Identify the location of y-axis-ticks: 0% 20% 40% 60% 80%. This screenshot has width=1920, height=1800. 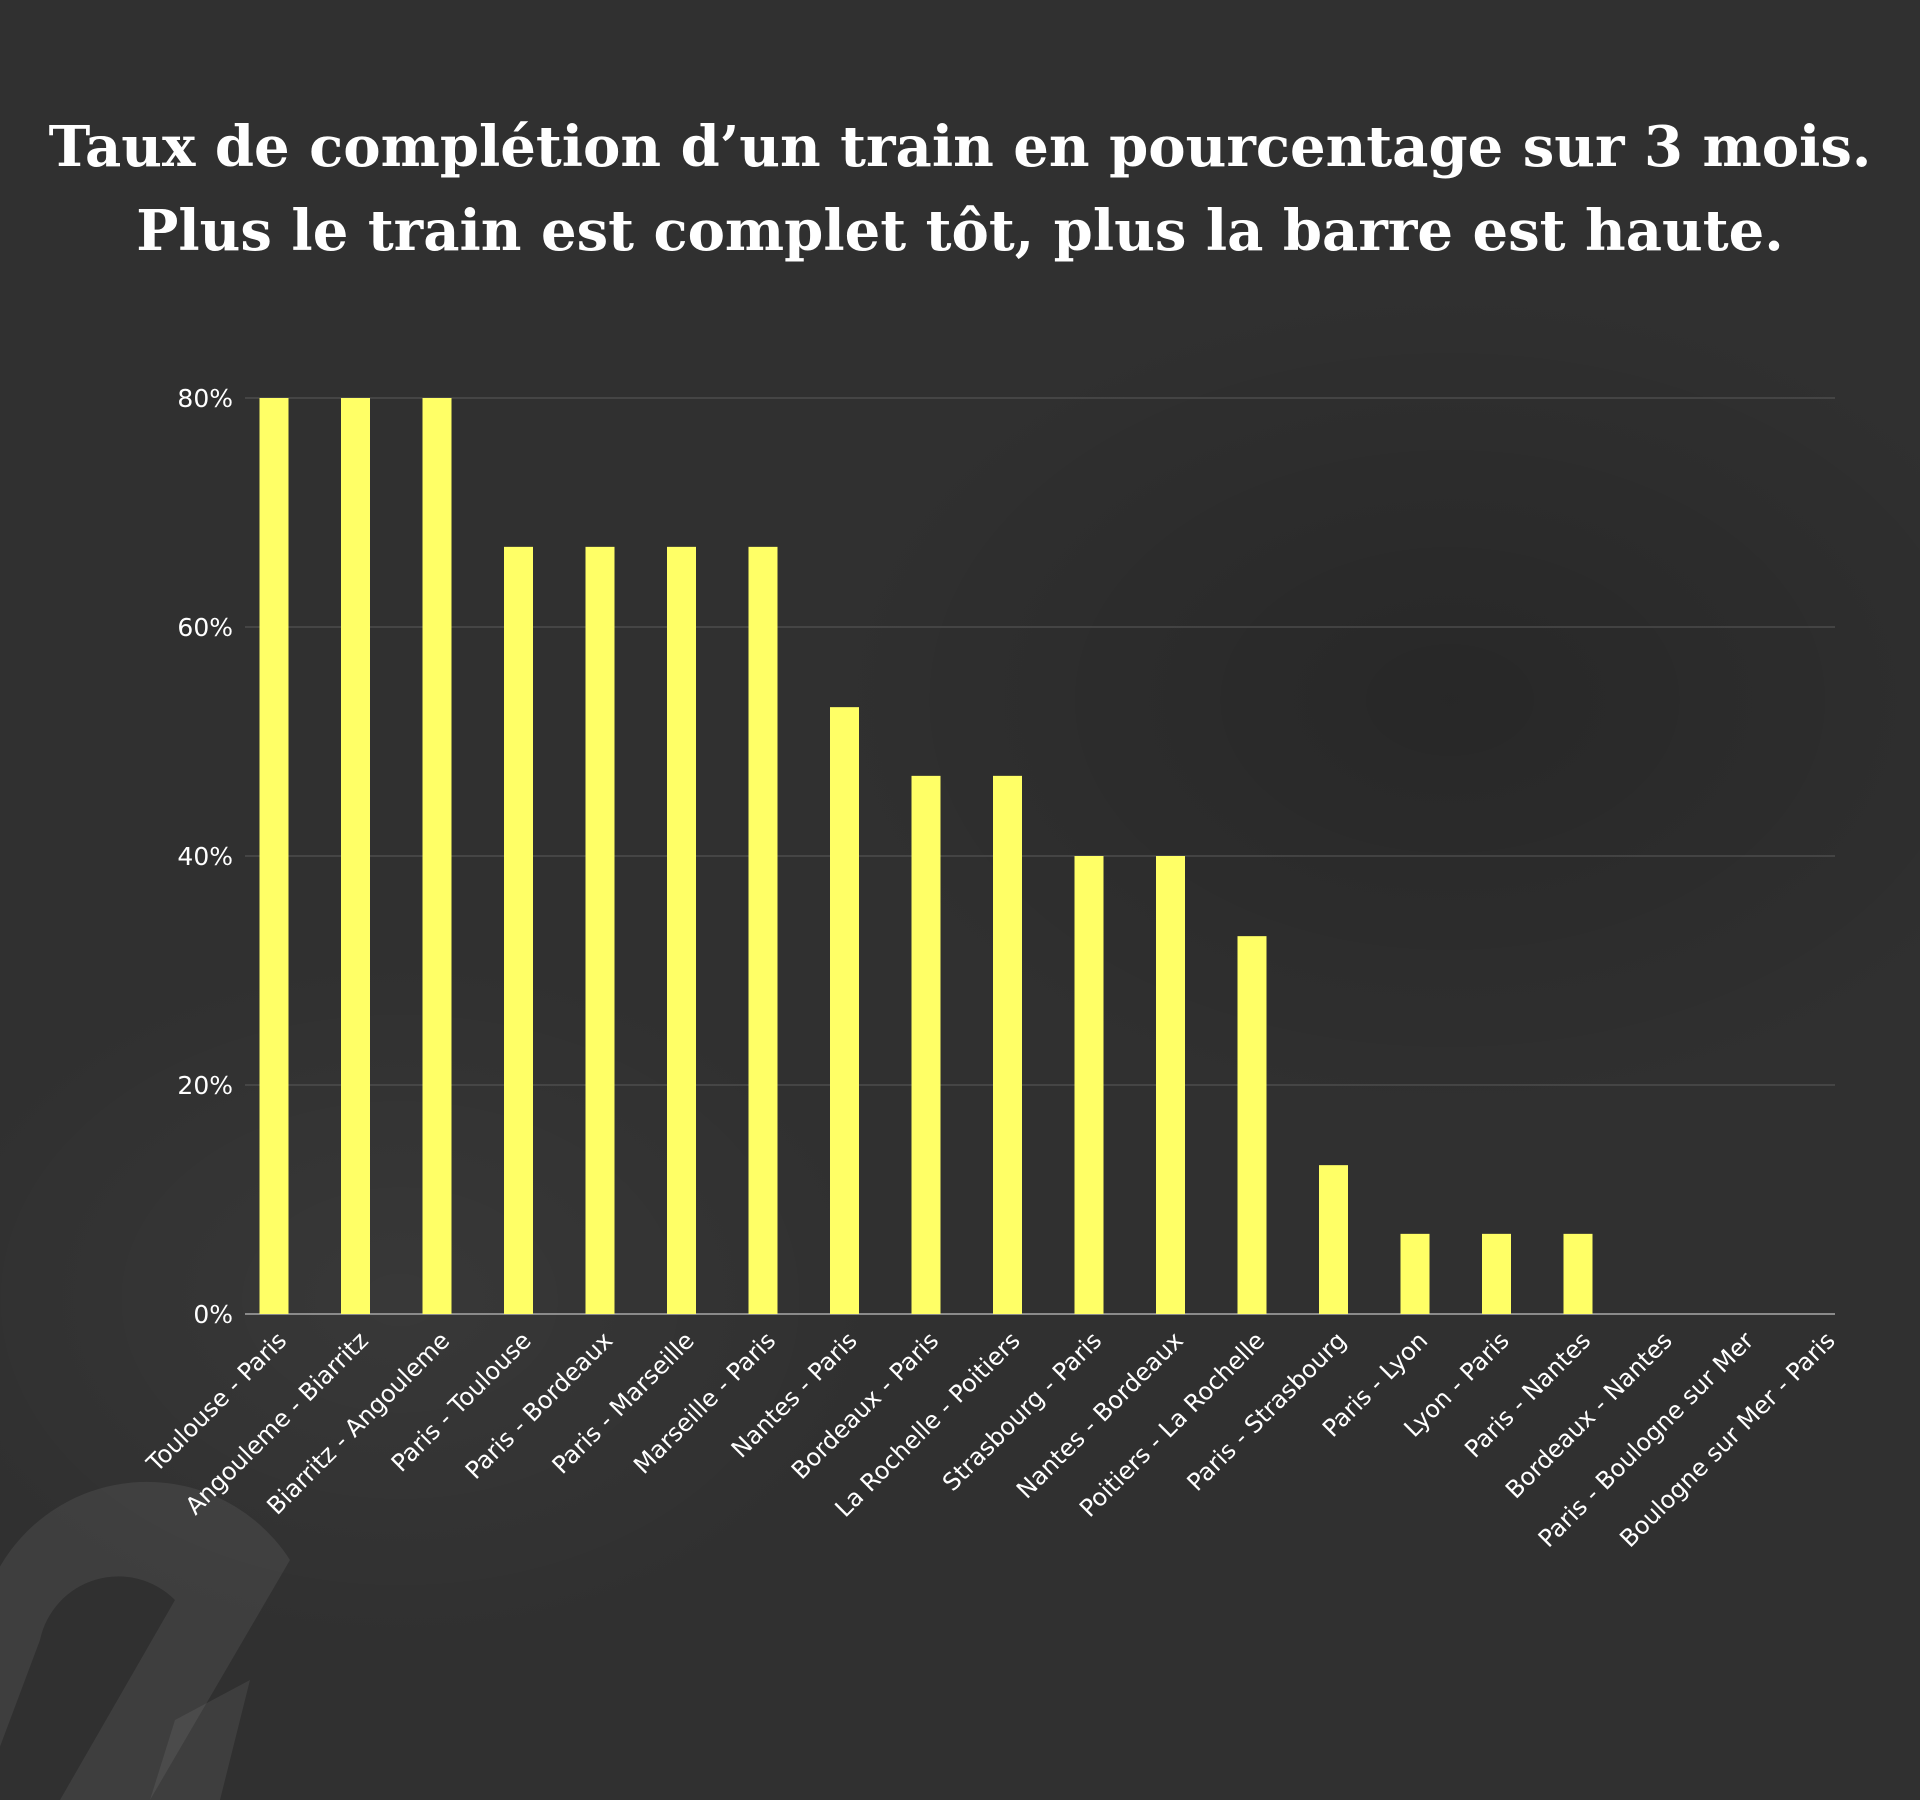
(205, 856).